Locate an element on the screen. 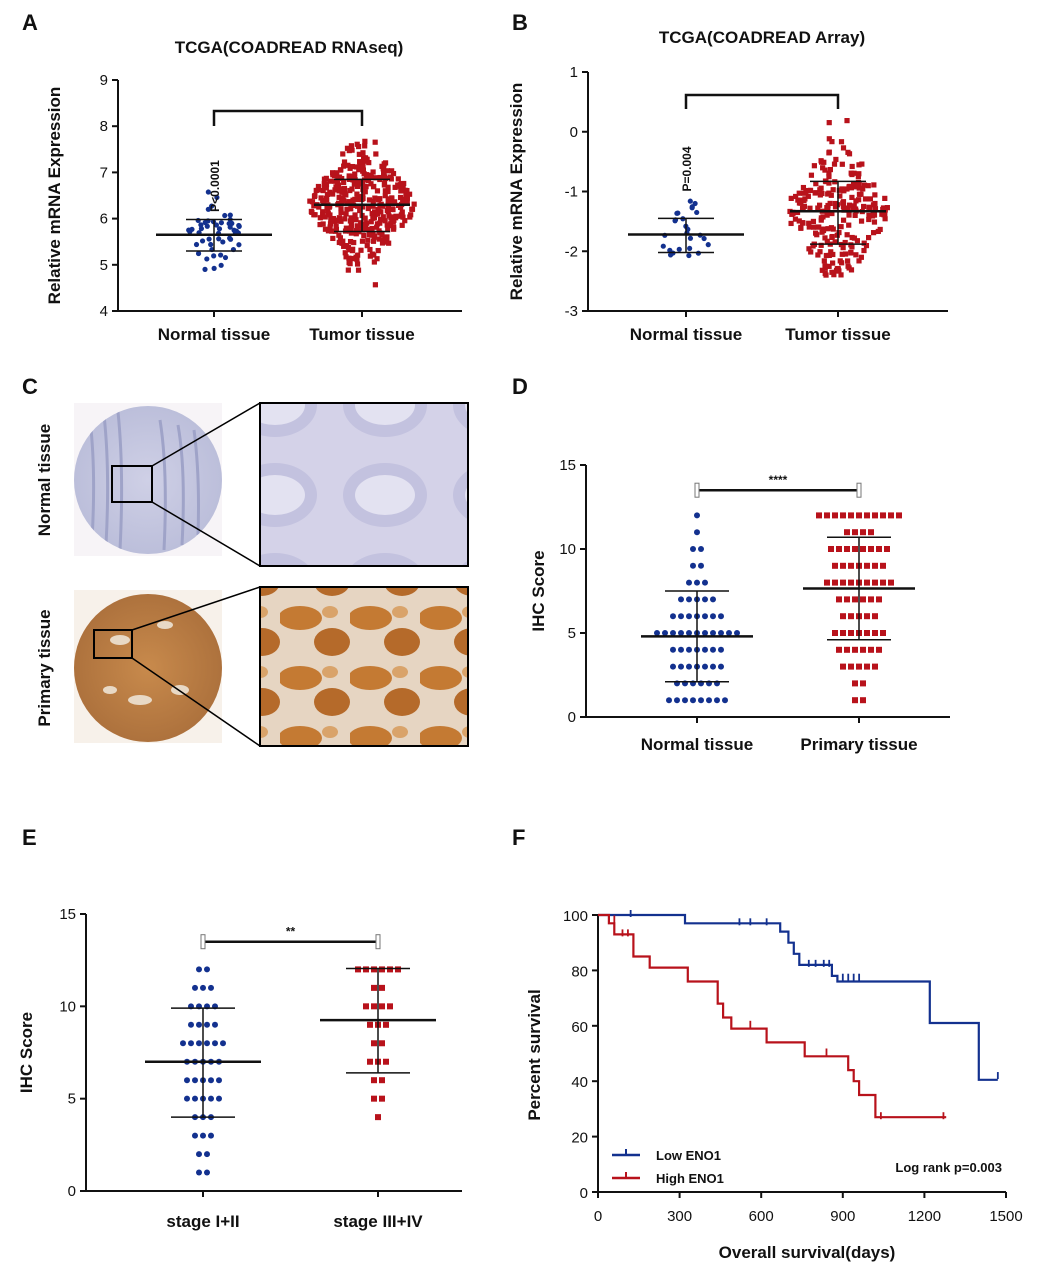 This screenshot has height=1276, width=1046. chart-e: 0 5 10 15 stage I+II stage III+IV IHC Score ** is located at coordinates (239, 1068).